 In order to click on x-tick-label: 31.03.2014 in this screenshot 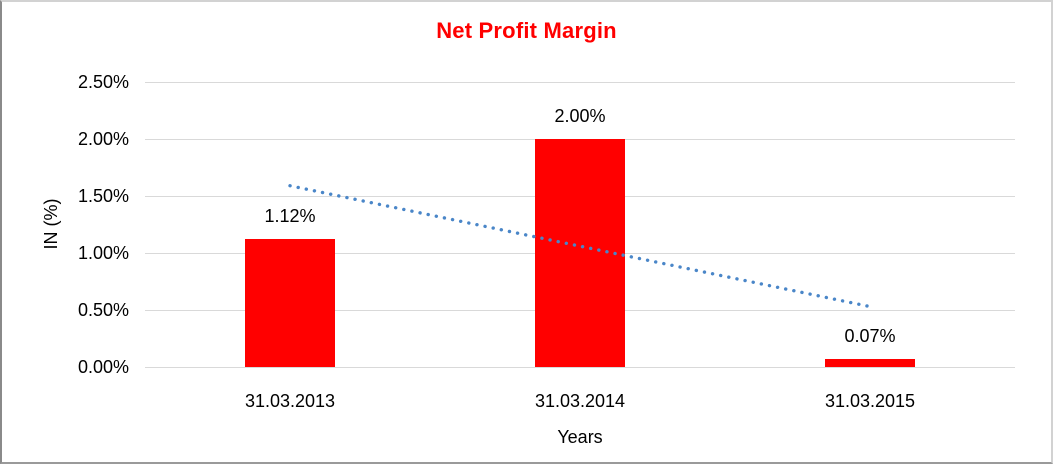, I will do `click(580, 401)`.